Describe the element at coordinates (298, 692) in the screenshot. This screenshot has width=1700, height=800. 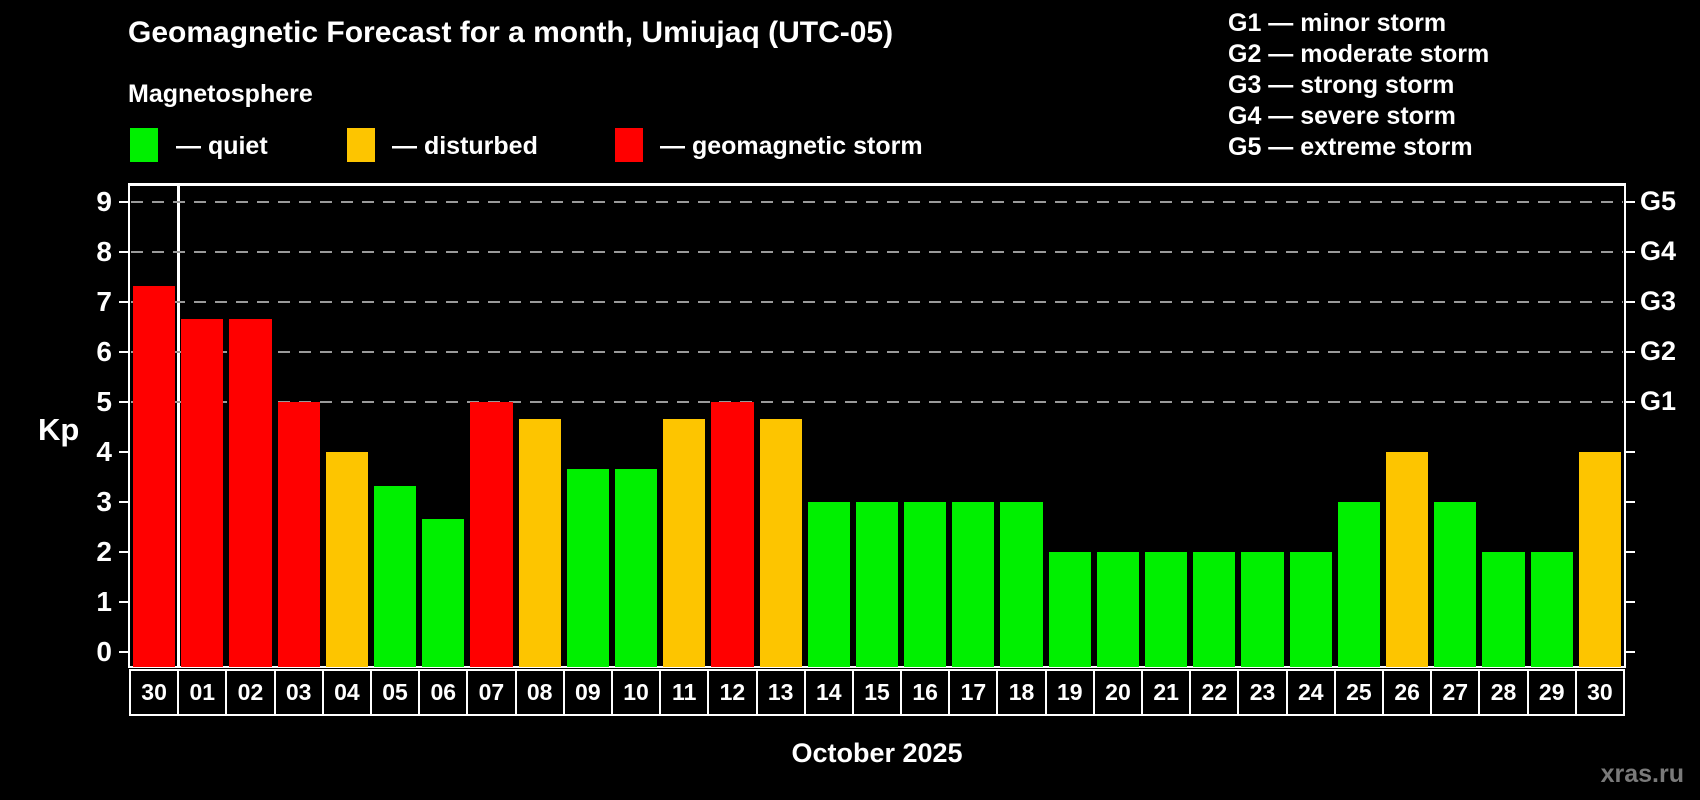
I see `day-label-03: 03` at that location.